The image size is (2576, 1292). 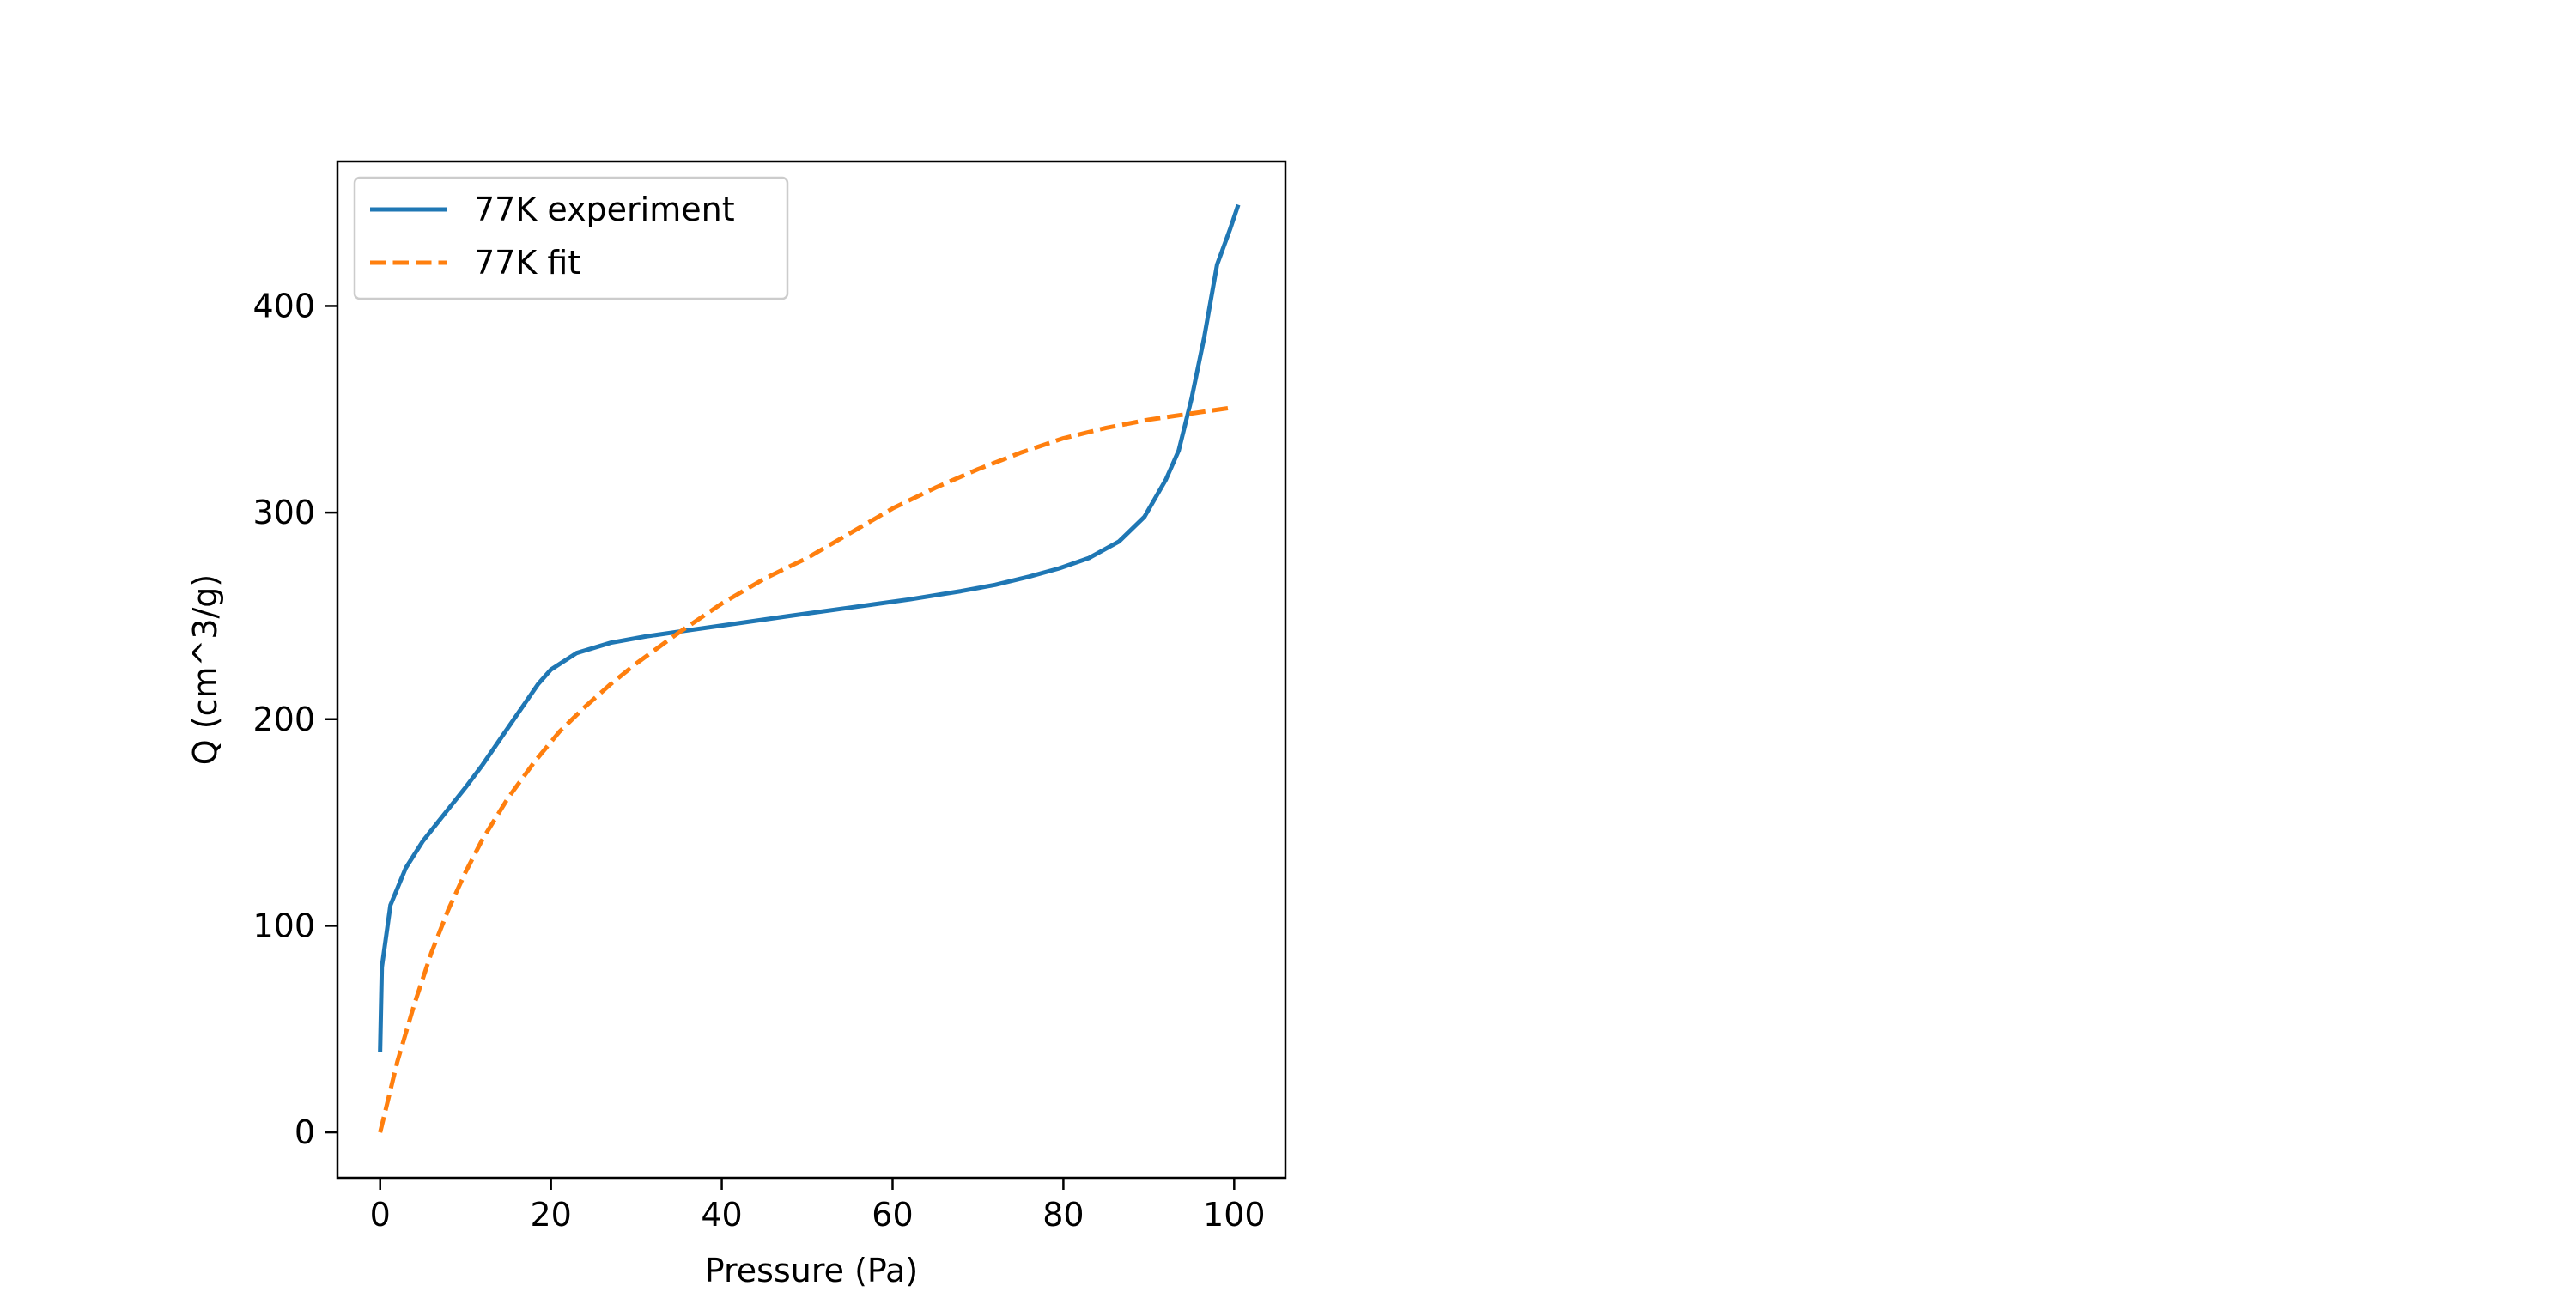 I want to click on x-tick-label: 60, so click(x=892, y=1215).